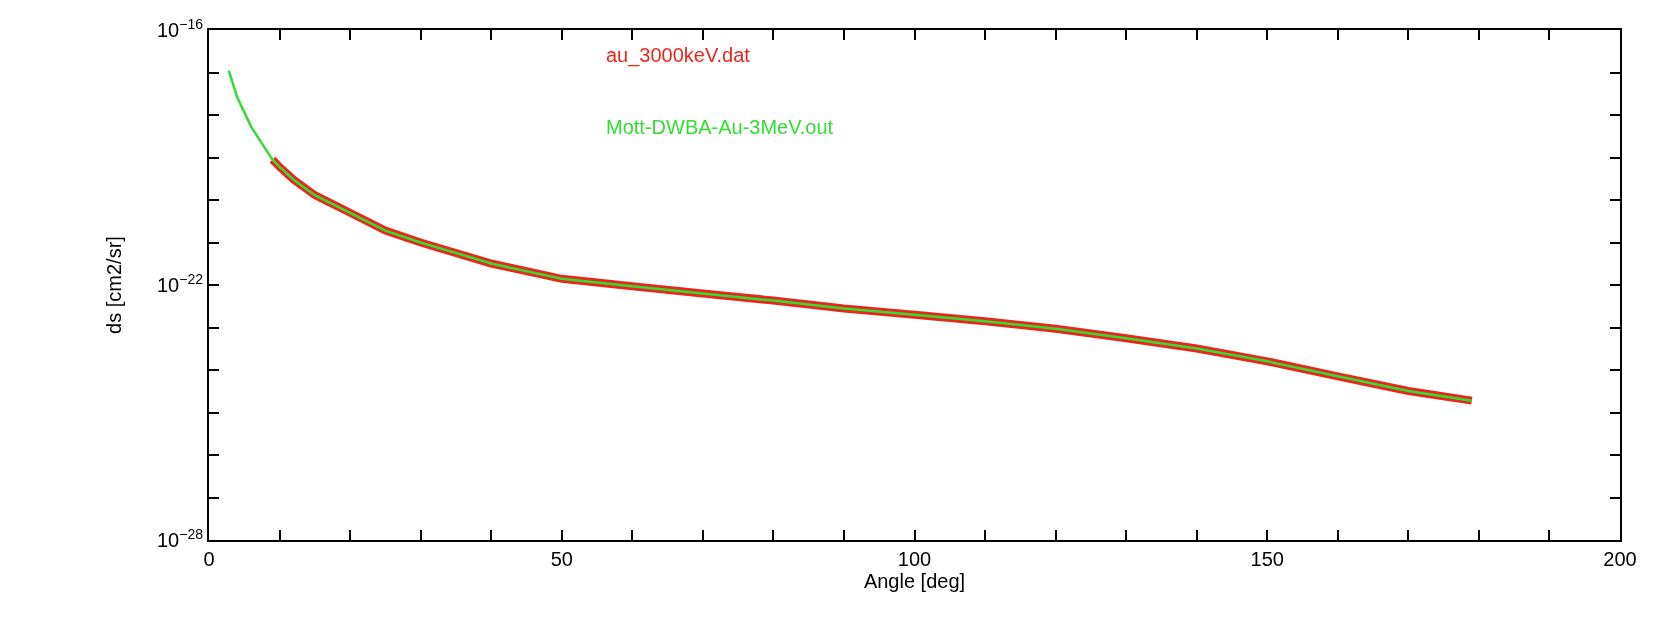 This screenshot has width=1663, height=620. Describe the element at coordinates (209, 559) in the screenshot. I see `x-tick-label: 0` at that location.